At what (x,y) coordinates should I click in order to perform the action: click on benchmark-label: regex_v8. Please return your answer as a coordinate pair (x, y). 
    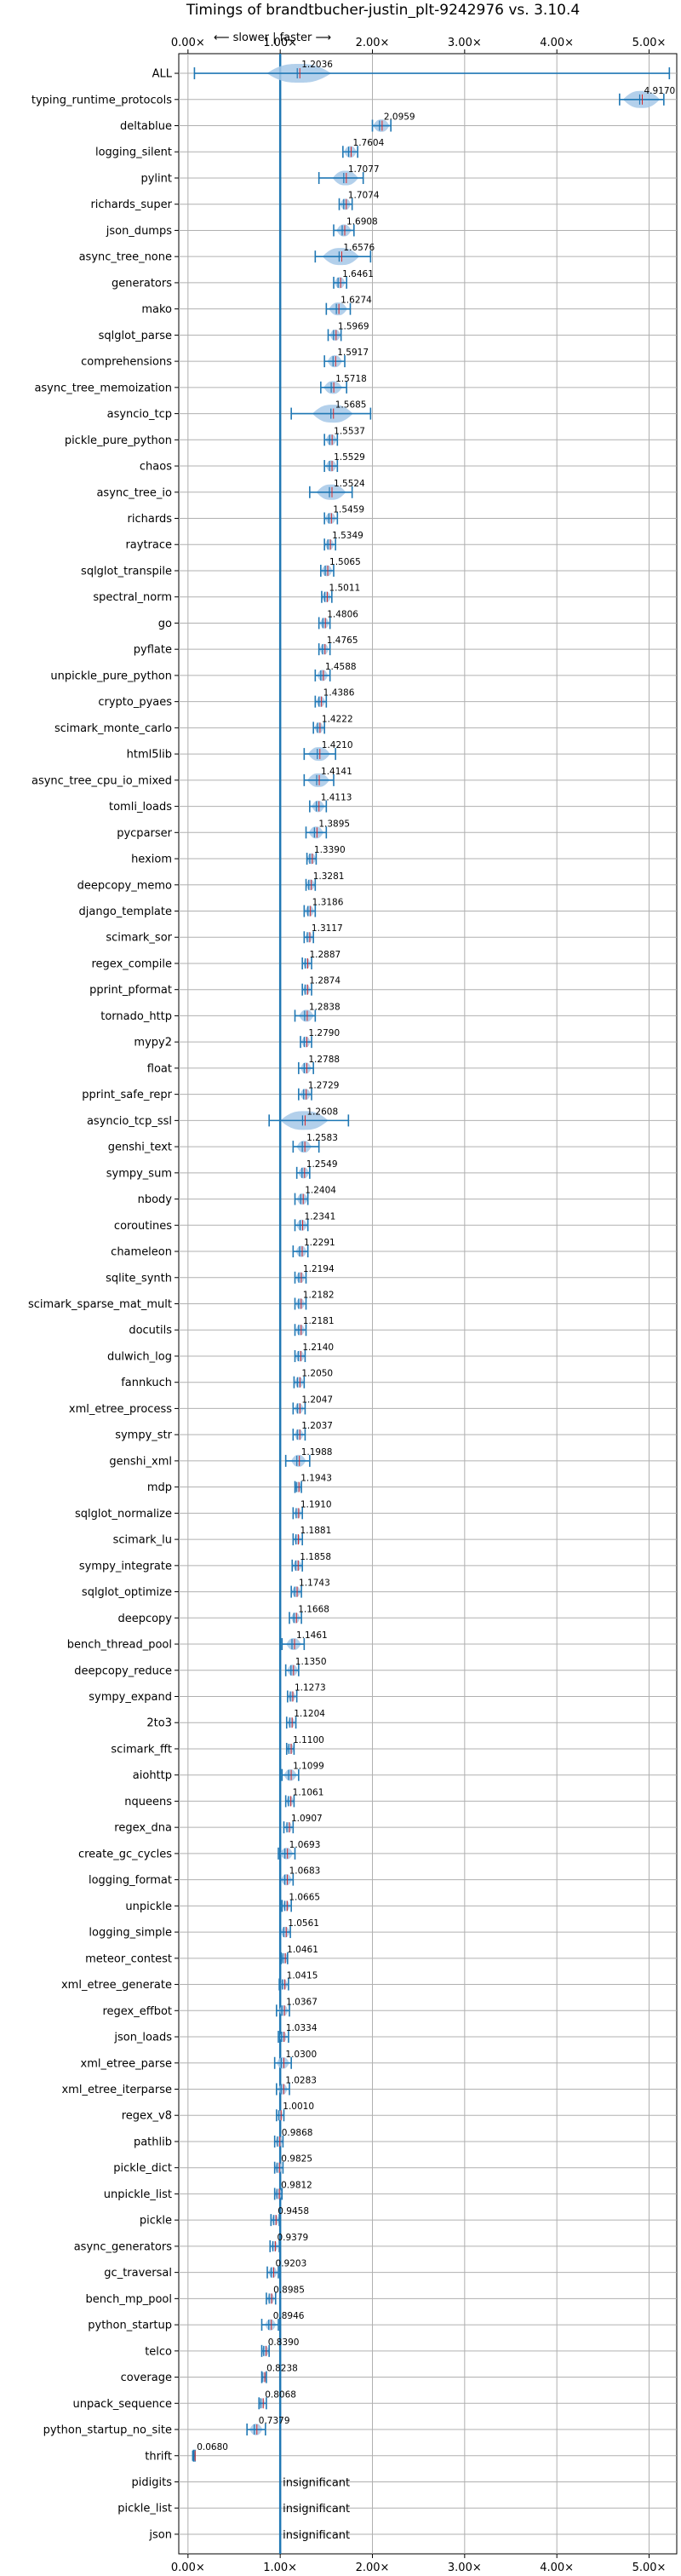
    Looking at the image, I should click on (147, 2117).